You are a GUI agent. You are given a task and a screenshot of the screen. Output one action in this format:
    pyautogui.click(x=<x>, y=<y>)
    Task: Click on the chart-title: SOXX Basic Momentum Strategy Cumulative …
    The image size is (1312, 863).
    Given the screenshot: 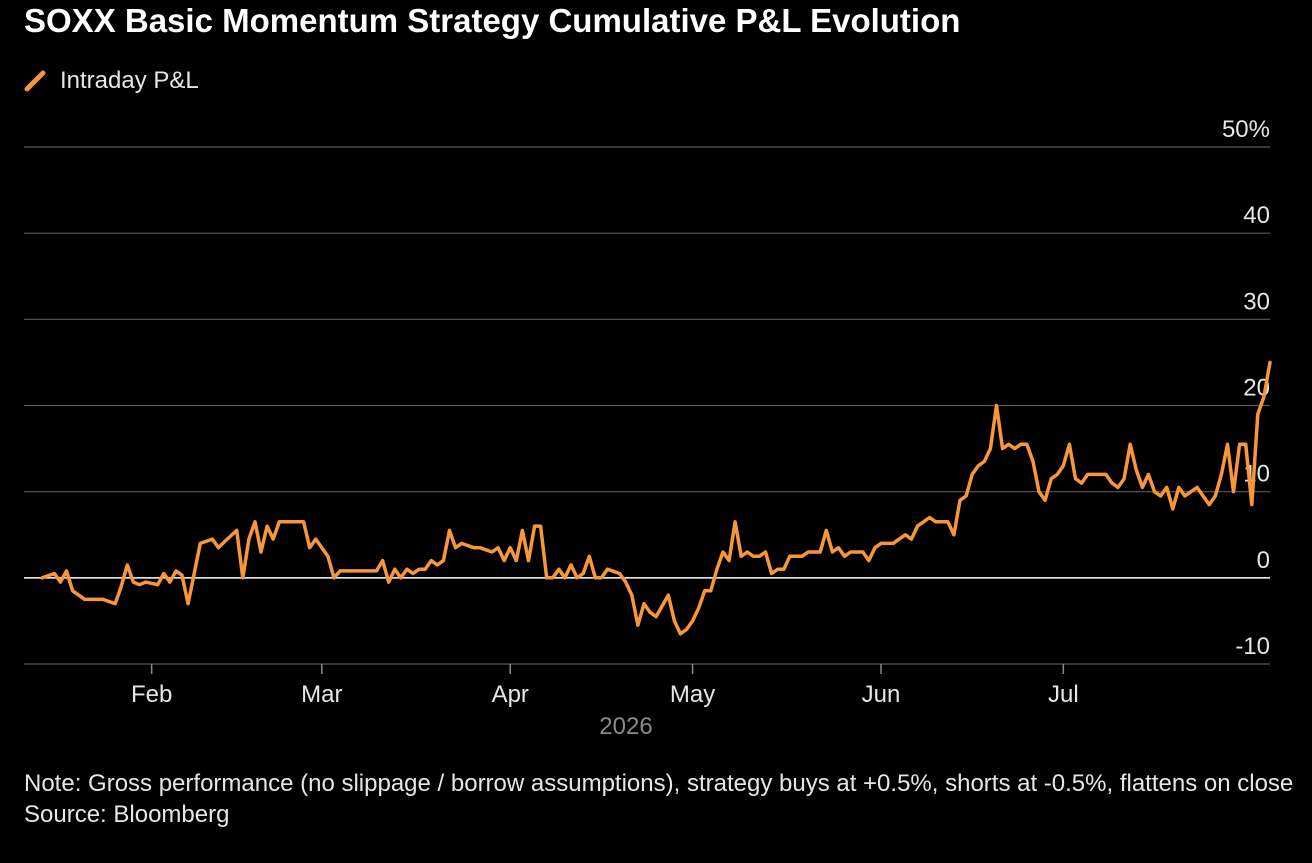 What is the action you would take?
    pyautogui.click(x=492, y=20)
    